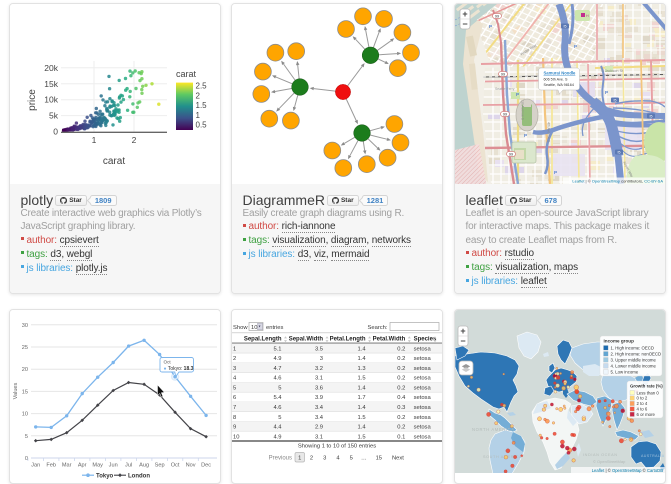  Describe the element at coordinates (627, 470) in the screenshot. I see `svg-text:Leaflet | © OpenStreetMap © Ca: Leaflet | © OpenStreetMap © CartoDB` at that location.